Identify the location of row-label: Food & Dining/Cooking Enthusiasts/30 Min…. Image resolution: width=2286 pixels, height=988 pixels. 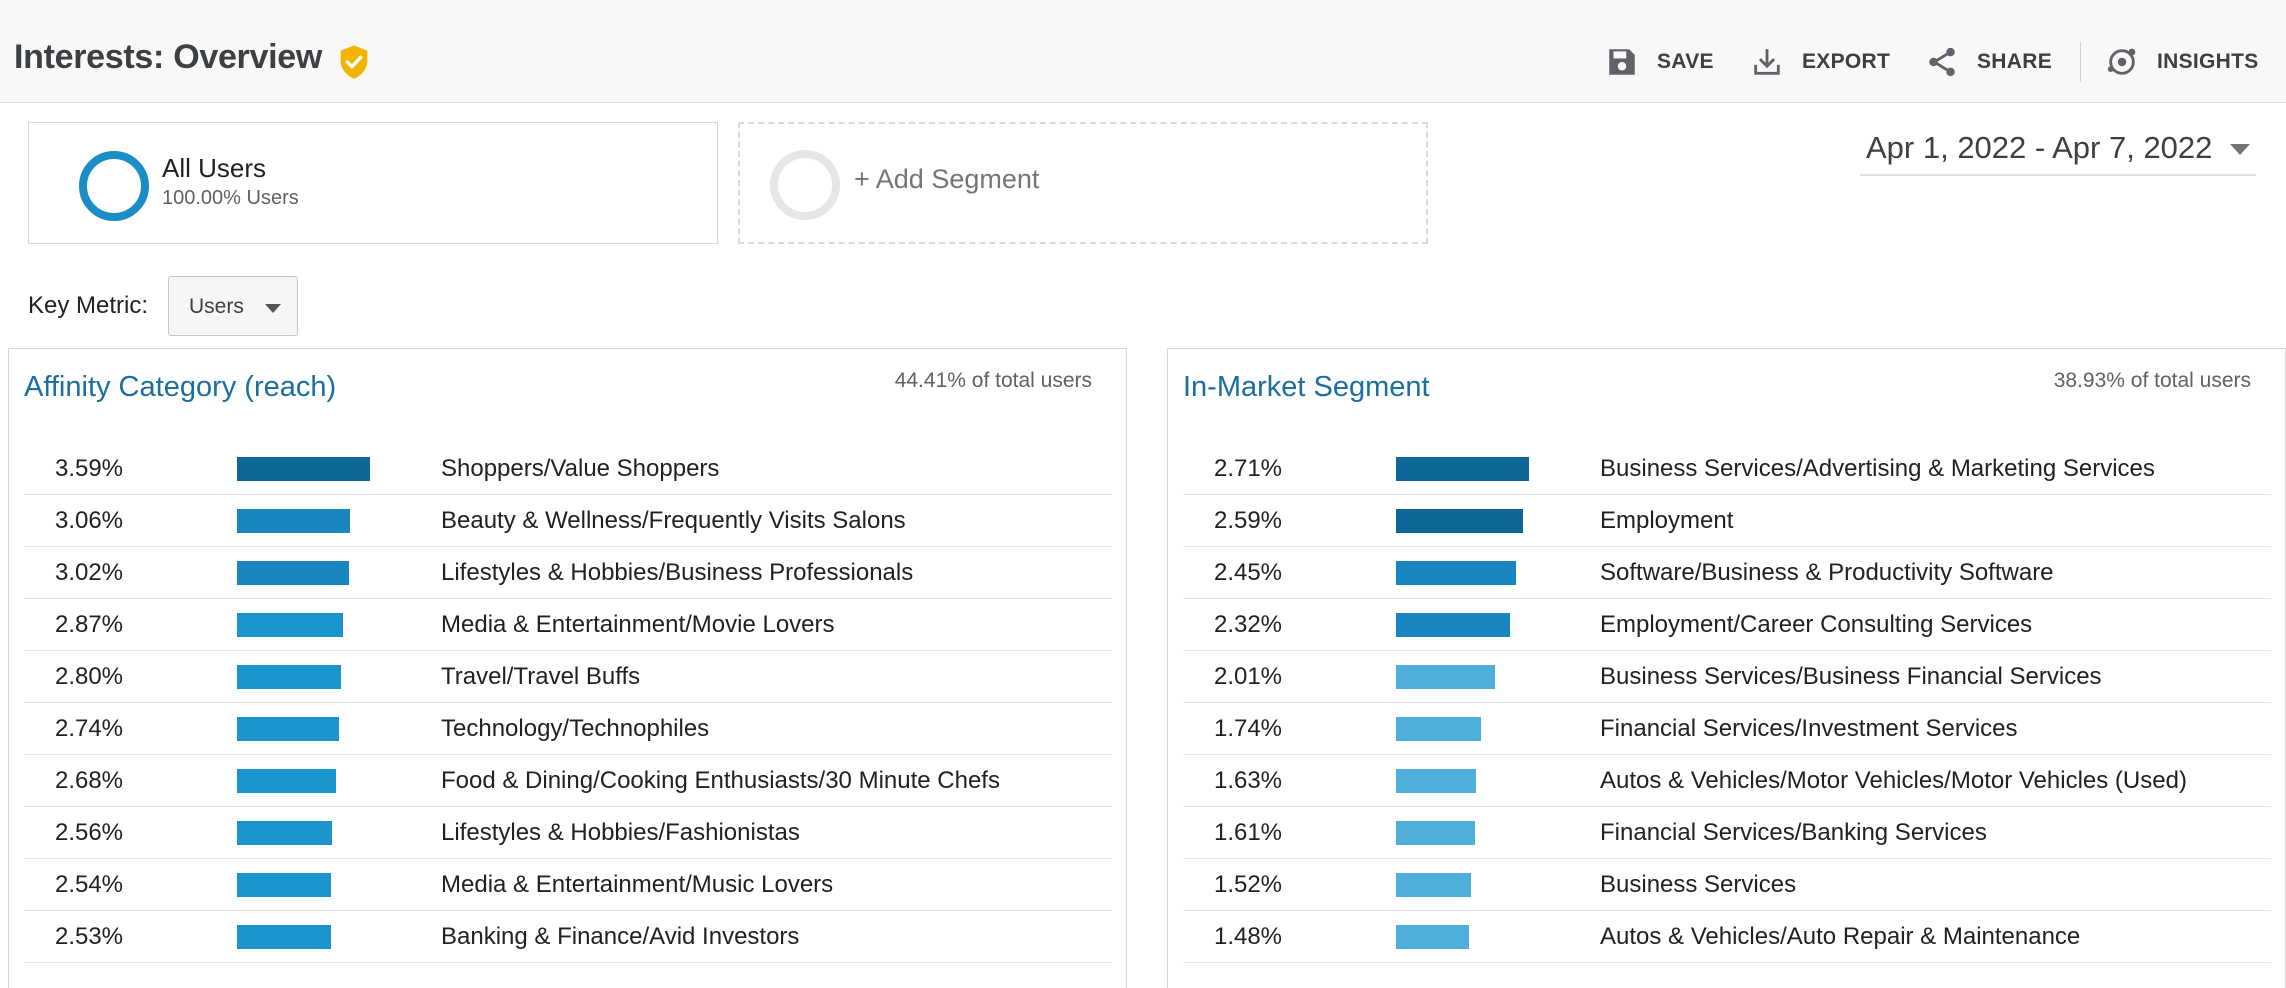
(720, 780).